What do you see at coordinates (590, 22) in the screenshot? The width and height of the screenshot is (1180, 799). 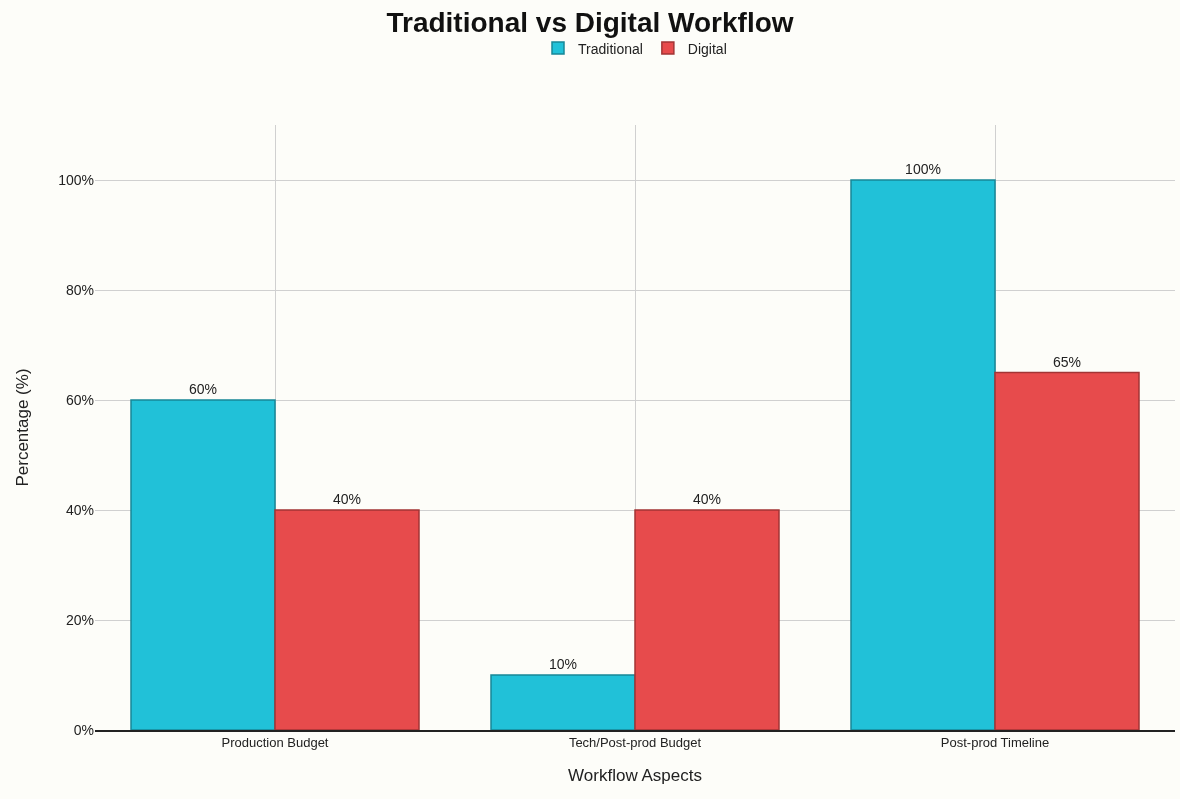 I see `chart-title: Traditional vs Digital Workflow` at bounding box center [590, 22].